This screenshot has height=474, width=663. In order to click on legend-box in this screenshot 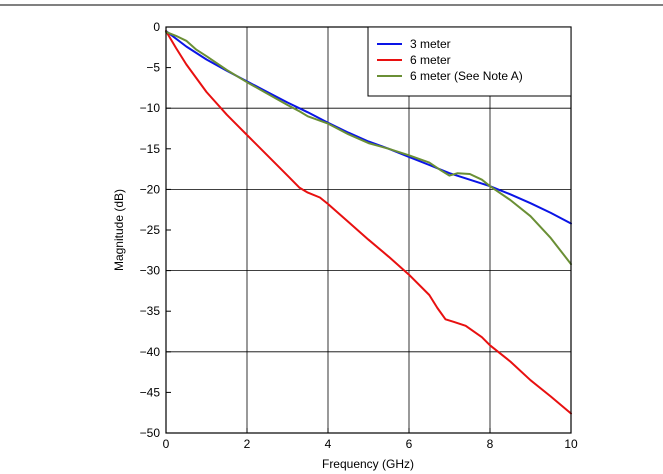, I will do `click(469, 61)`.